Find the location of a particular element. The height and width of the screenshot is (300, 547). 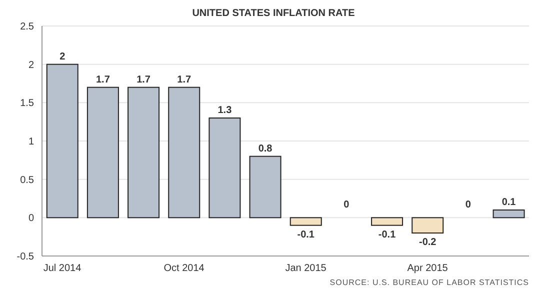

chart-title: UNITED STATES INFLATION RATE is located at coordinates (273, 14).